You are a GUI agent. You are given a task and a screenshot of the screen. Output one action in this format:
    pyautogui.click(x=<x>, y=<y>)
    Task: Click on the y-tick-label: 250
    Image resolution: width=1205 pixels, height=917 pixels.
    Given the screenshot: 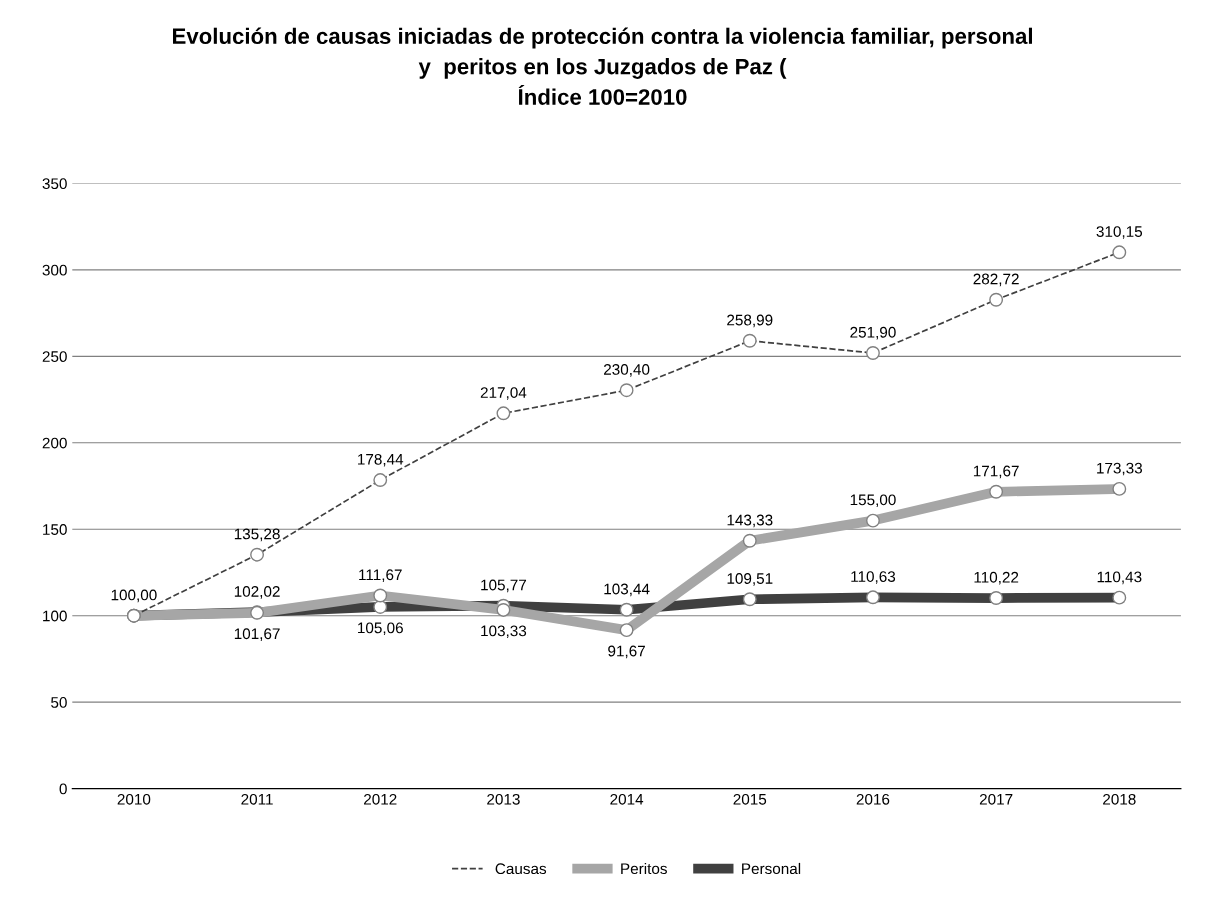 What is the action you would take?
    pyautogui.click(x=54, y=357)
    